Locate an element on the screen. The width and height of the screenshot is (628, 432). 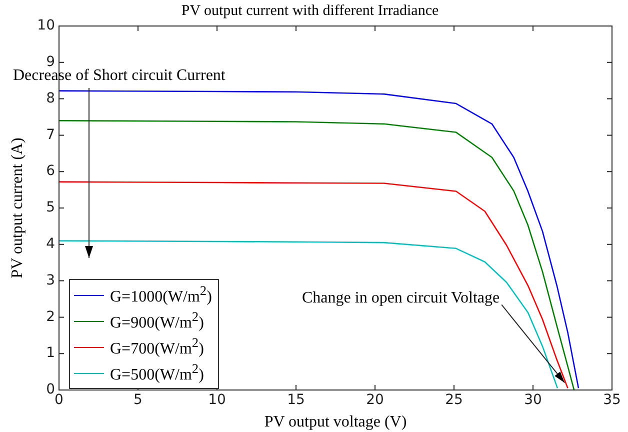
chart-title: PV output current with different Irradiance is located at coordinates (310, 10).